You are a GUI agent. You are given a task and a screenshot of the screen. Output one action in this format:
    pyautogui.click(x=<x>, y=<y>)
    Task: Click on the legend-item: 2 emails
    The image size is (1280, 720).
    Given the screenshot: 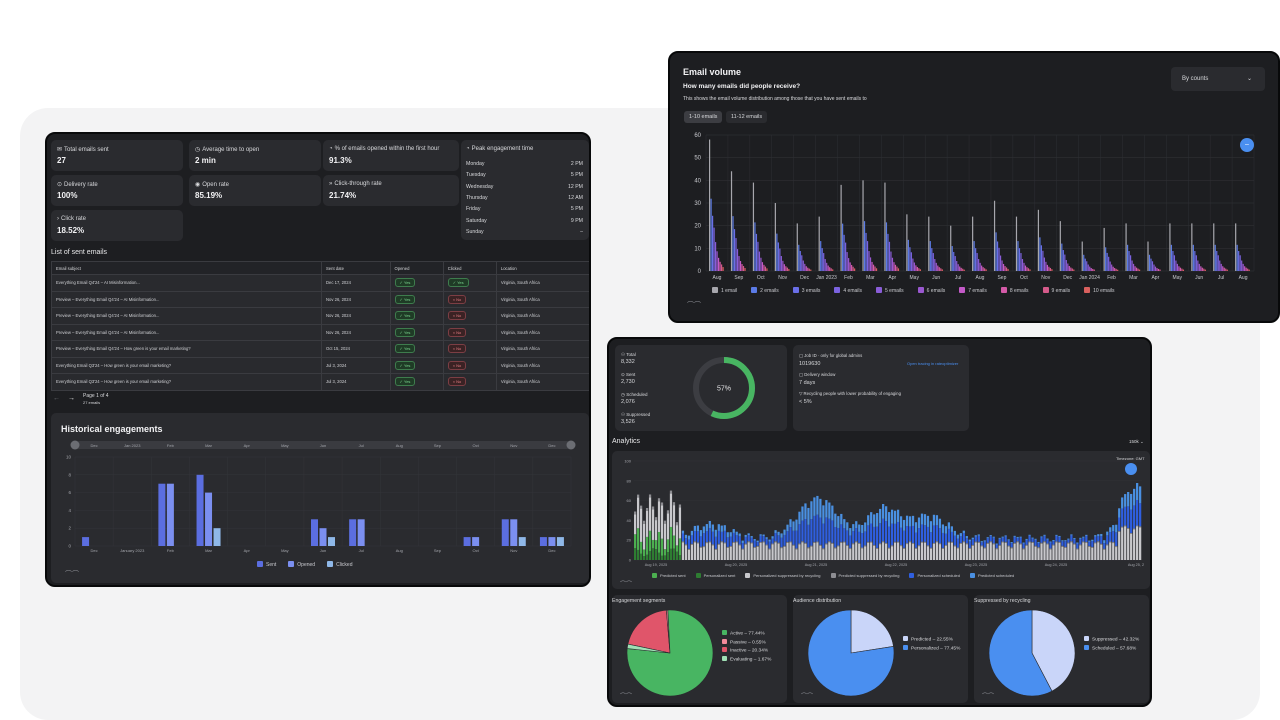 What is the action you would take?
    pyautogui.click(x=765, y=290)
    